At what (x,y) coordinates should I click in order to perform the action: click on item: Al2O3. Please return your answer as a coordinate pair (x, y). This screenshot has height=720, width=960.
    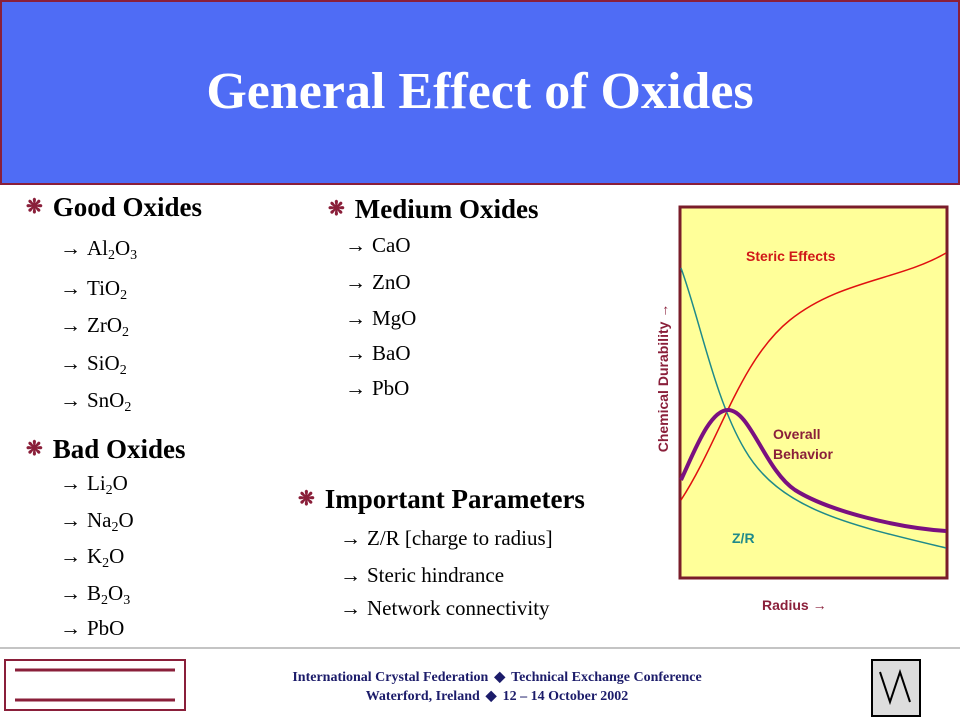
    Looking at the image, I should click on (99, 249).